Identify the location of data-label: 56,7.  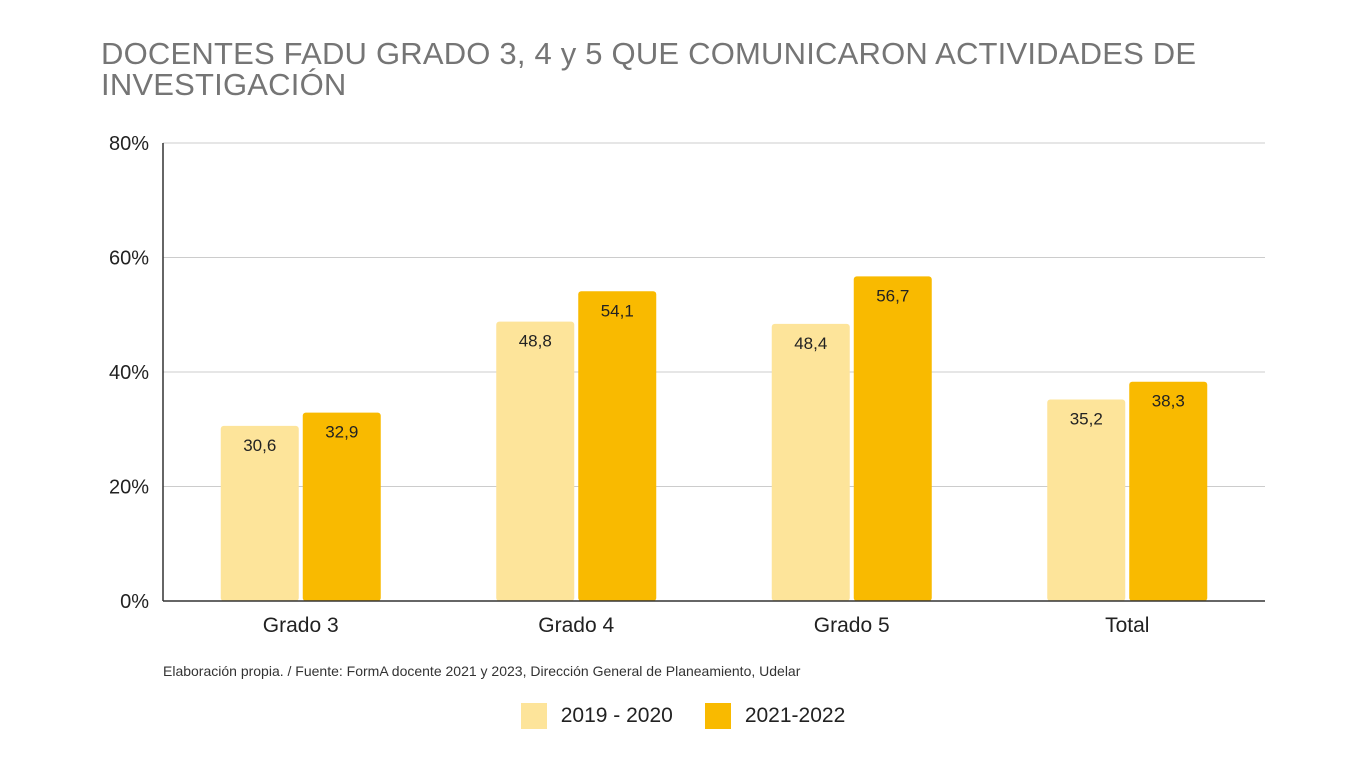
(892, 295).